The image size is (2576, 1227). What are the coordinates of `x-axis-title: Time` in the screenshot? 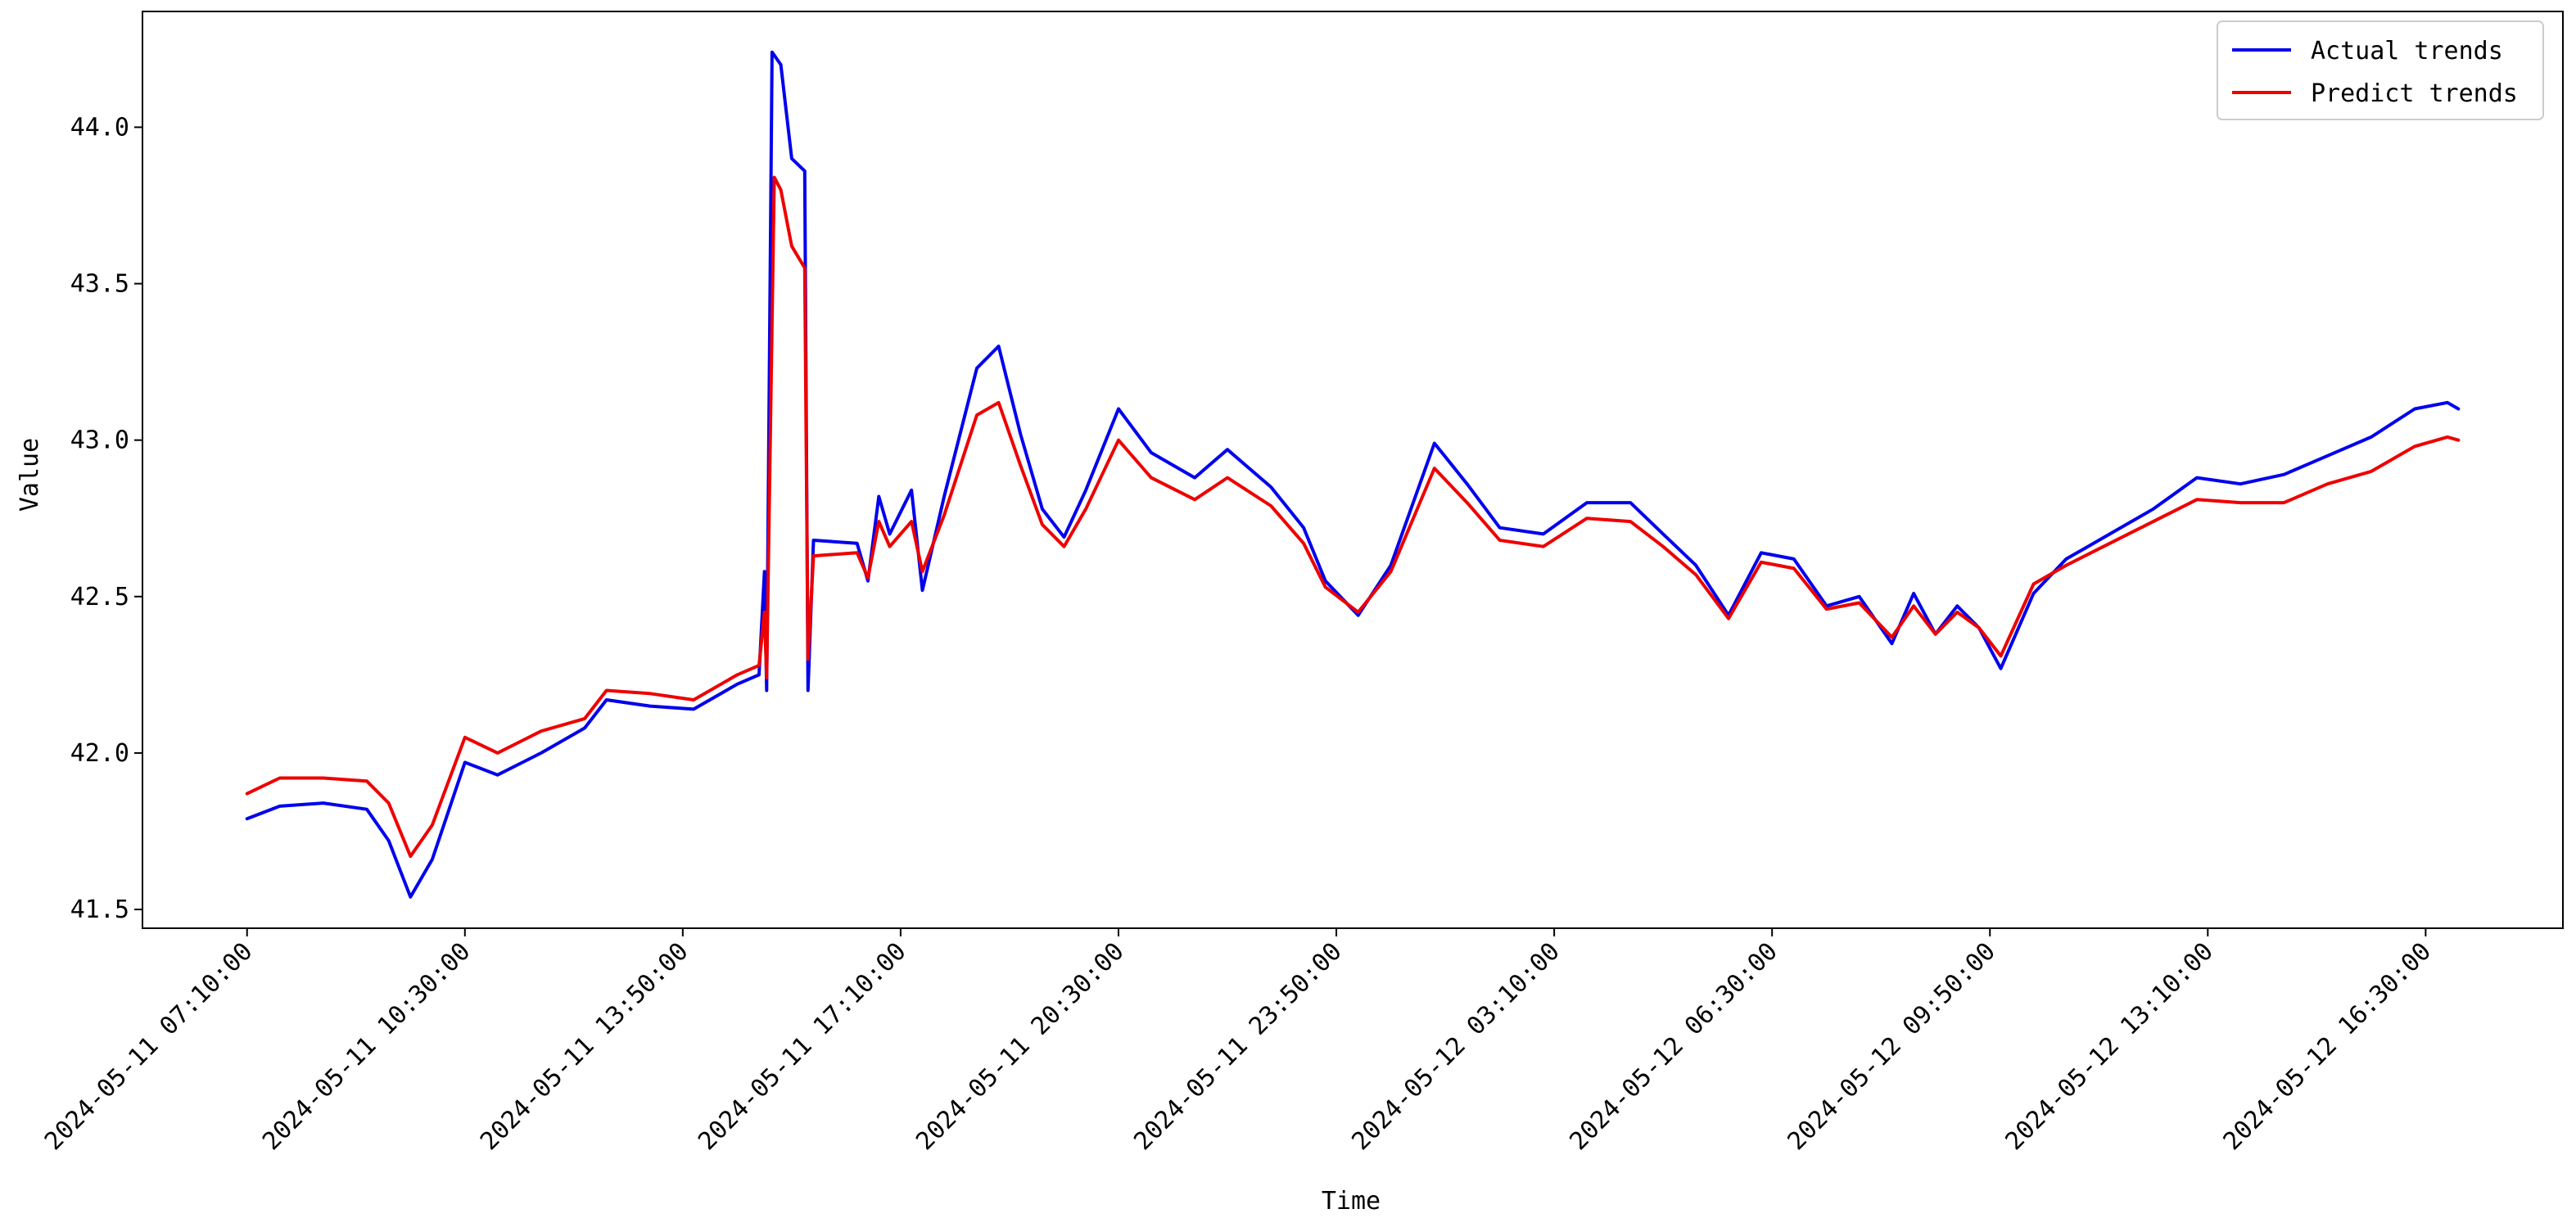 It's located at (1351, 1201).